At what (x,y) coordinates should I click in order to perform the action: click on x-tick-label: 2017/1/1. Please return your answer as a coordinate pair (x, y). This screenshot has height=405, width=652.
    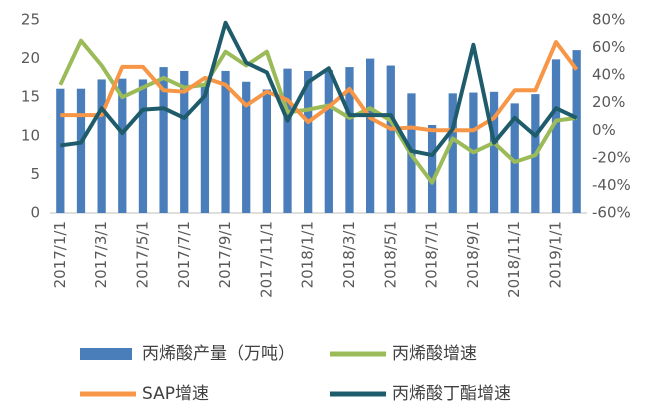
    Looking at the image, I should click on (60, 254).